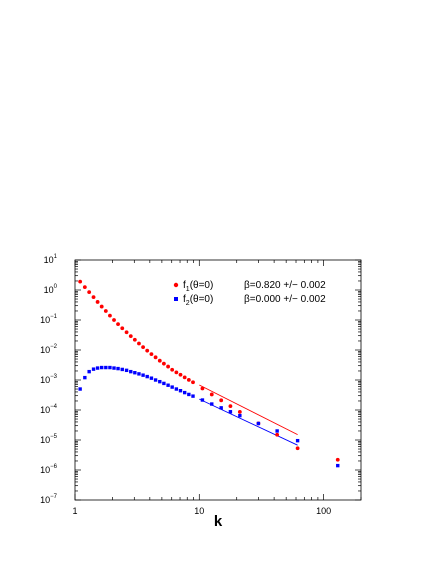  Describe the element at coordinates (285, 299) in the screenshot. I see `legend-fit-text-2: β=0.000 +/− 0.002` at that location.